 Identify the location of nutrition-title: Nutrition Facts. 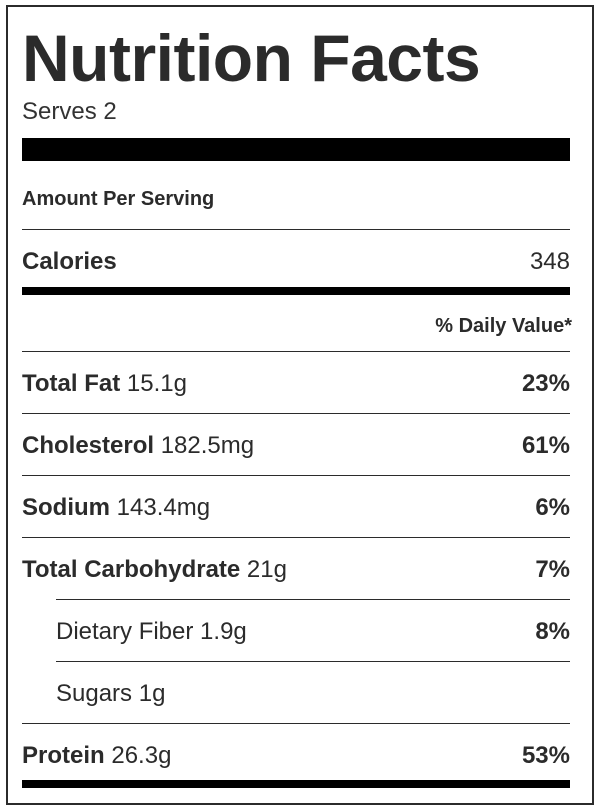
(251, 58).